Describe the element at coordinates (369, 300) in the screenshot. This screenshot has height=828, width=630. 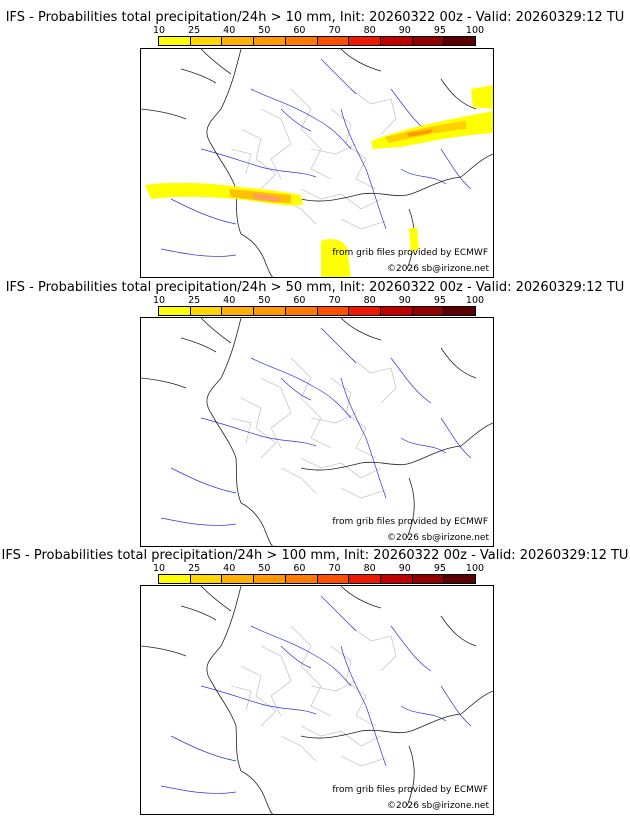
I see `colorbar-tick-label: 80` at that location.